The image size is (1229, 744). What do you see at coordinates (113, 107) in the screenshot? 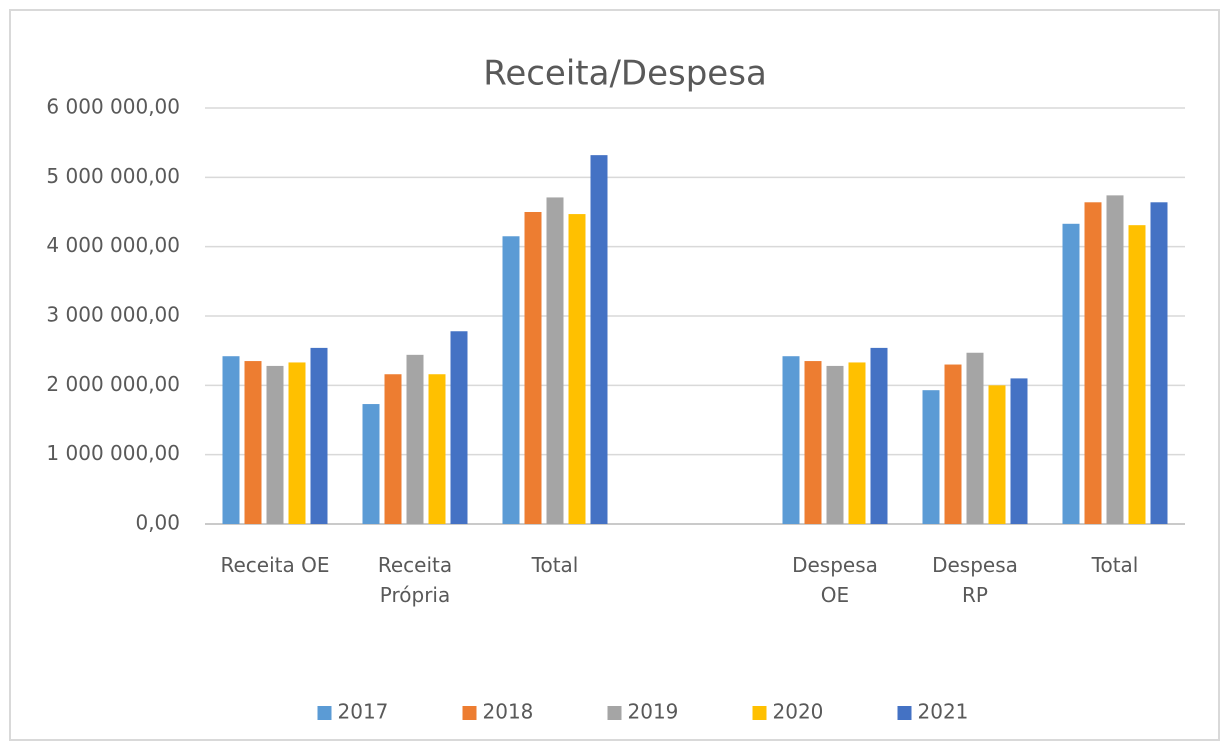
I see `y-tick-label: 6 000 000,00` at bounding box center [113, 107].